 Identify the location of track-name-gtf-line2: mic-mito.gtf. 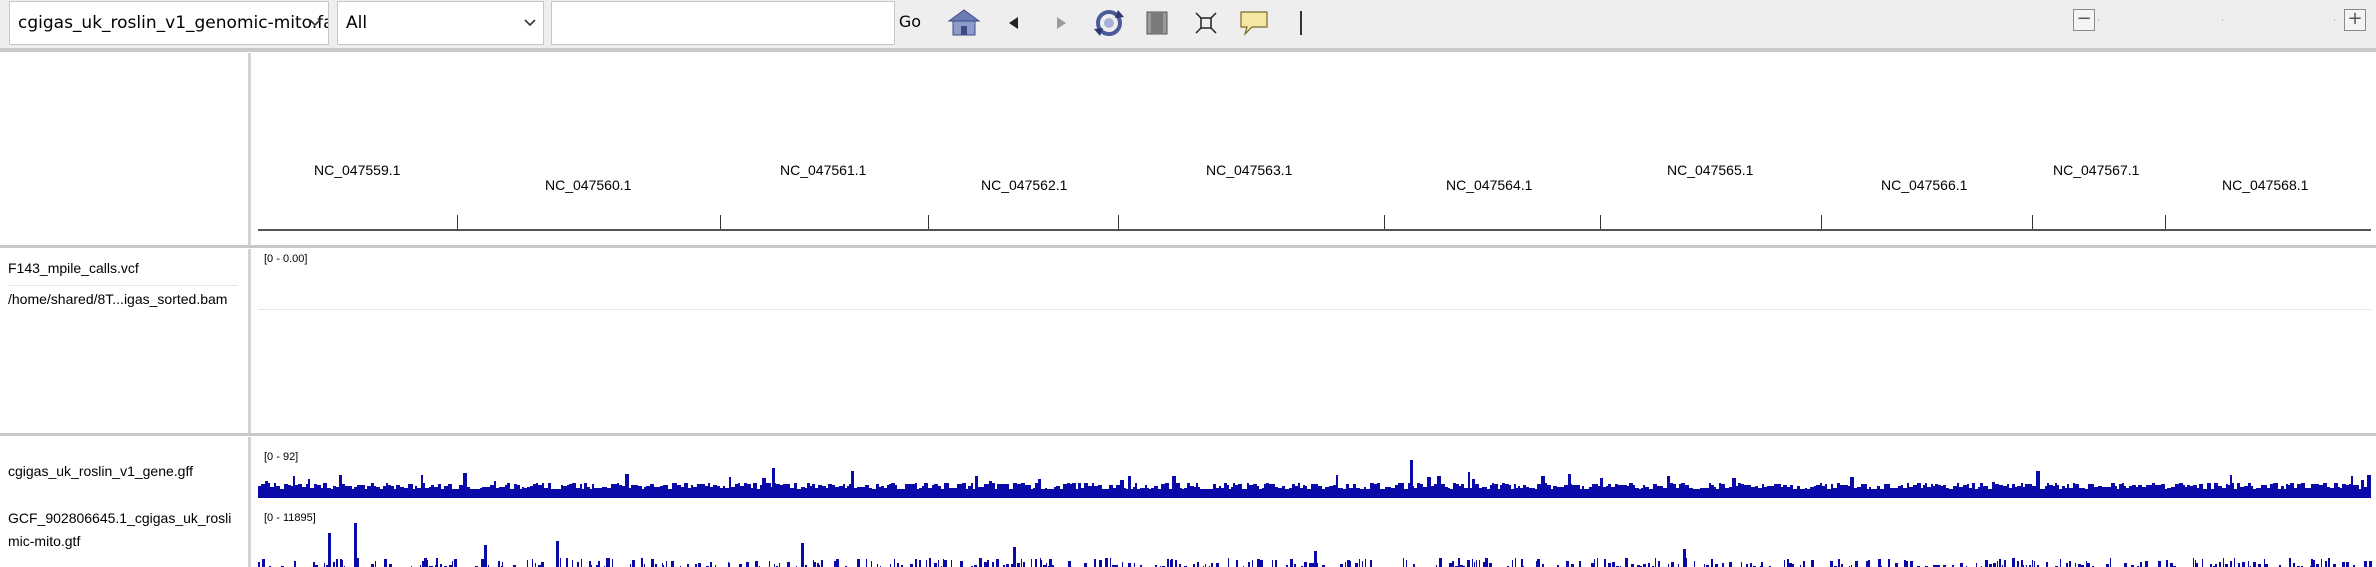
(44, 541).